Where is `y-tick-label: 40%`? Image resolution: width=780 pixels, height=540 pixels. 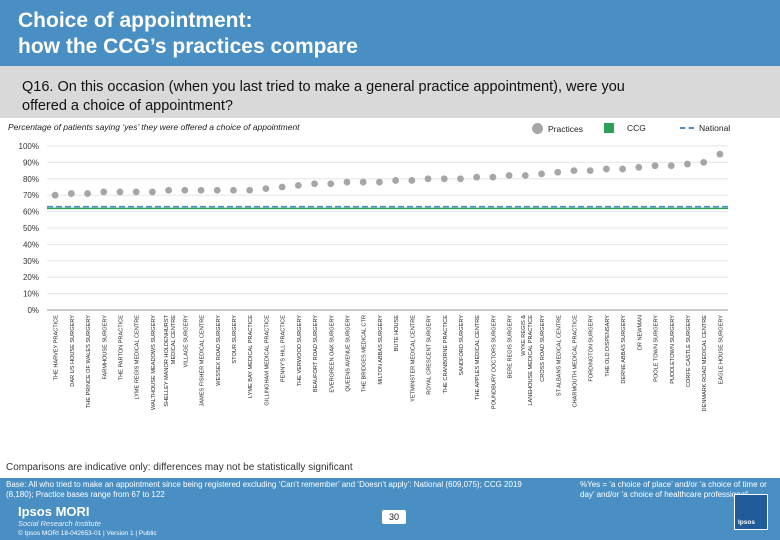 y-tick-label: 40% is located at coordinates (31, 244).